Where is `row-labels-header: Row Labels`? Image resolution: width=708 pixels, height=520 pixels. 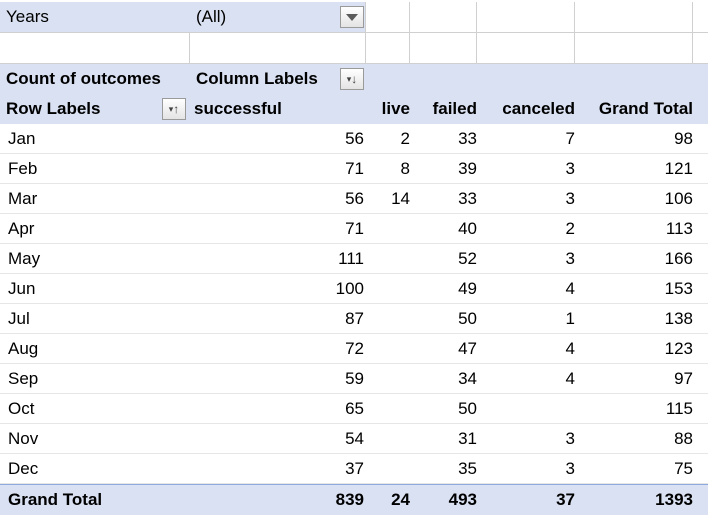 row-labels-header: Row Labels is located at coordinates (53, 108).